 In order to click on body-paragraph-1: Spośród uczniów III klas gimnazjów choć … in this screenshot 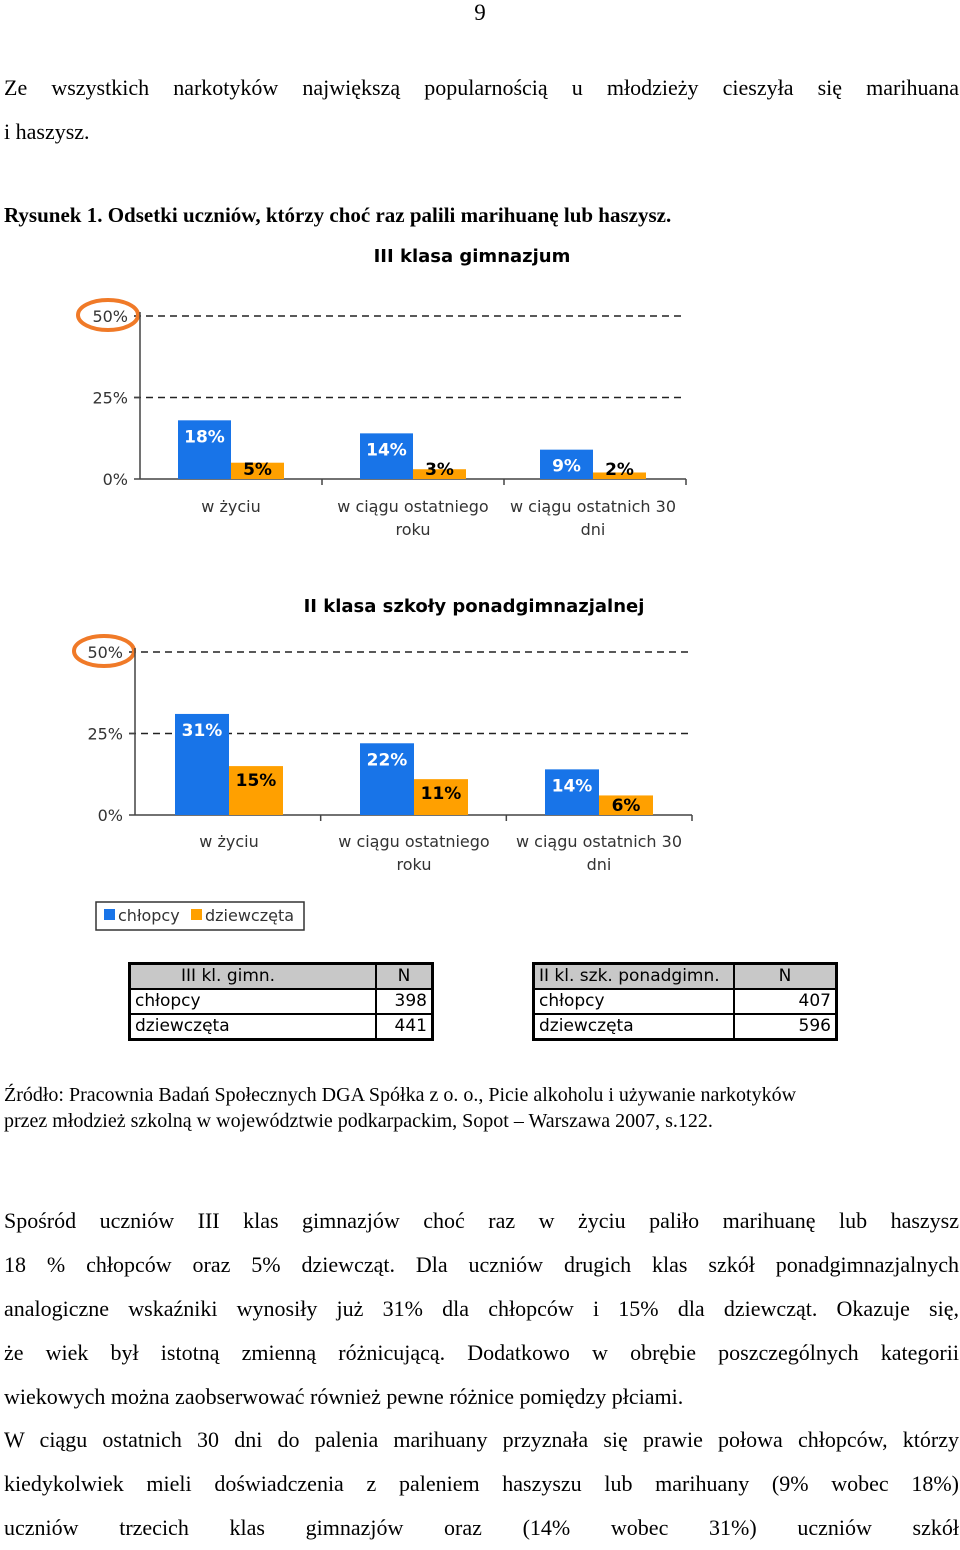, I will do `click(481, 1309)`.